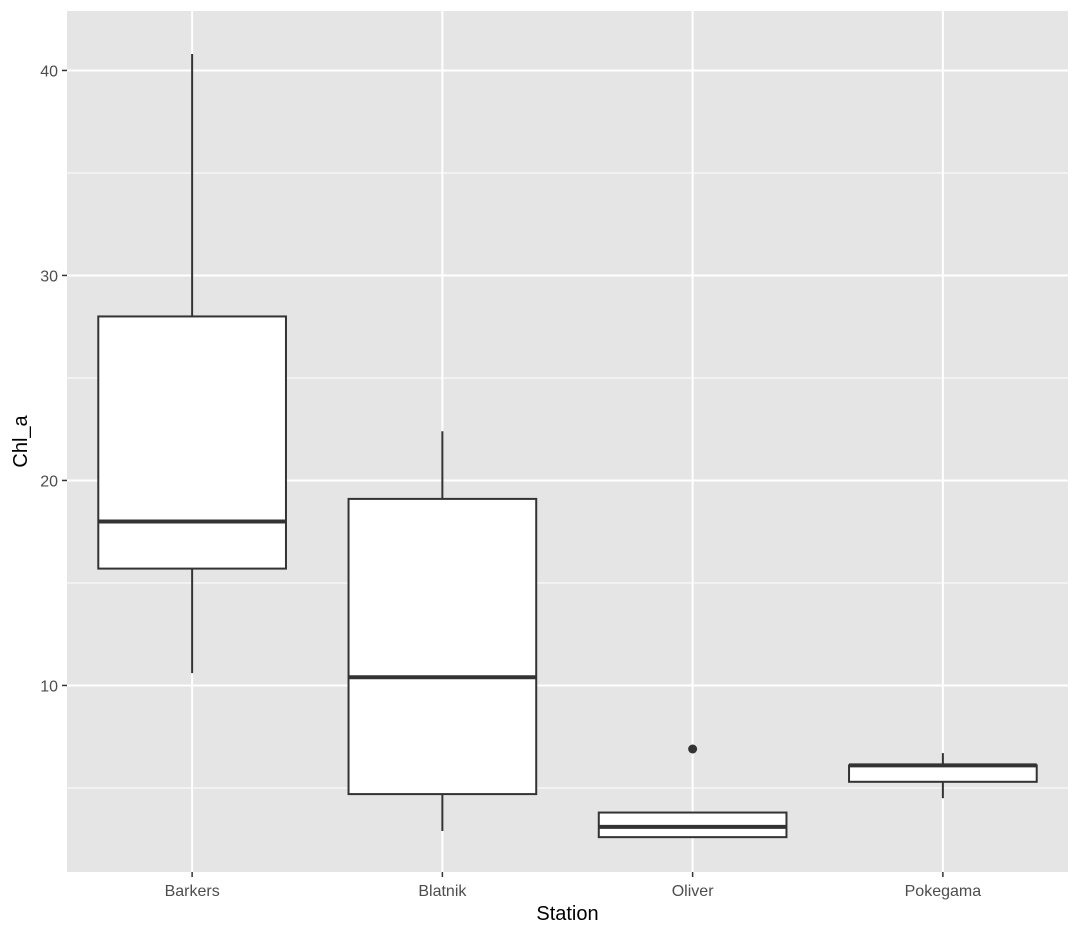 Image resolution: width=1080 pixels, height=936 pixels. What do you see at coordinates (49, 276) in the screenshot?
I see `y-tick-label: 30` at bounding box center [49, 276].